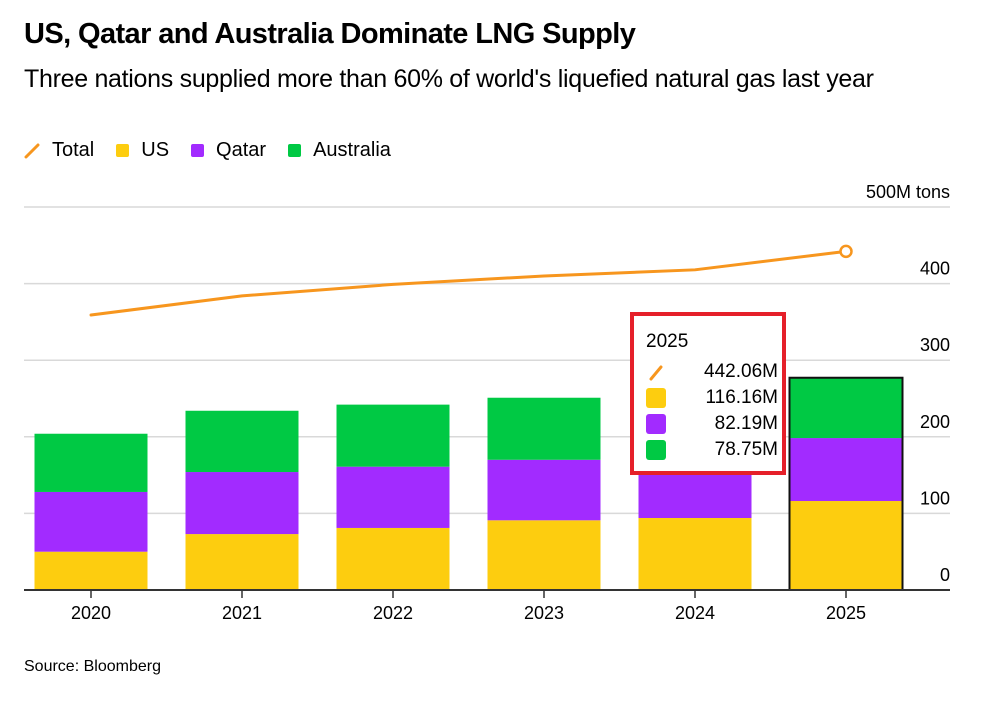 This screenshot has width=985, height=714. I want to click on line-point-marker, so click(846, 251).